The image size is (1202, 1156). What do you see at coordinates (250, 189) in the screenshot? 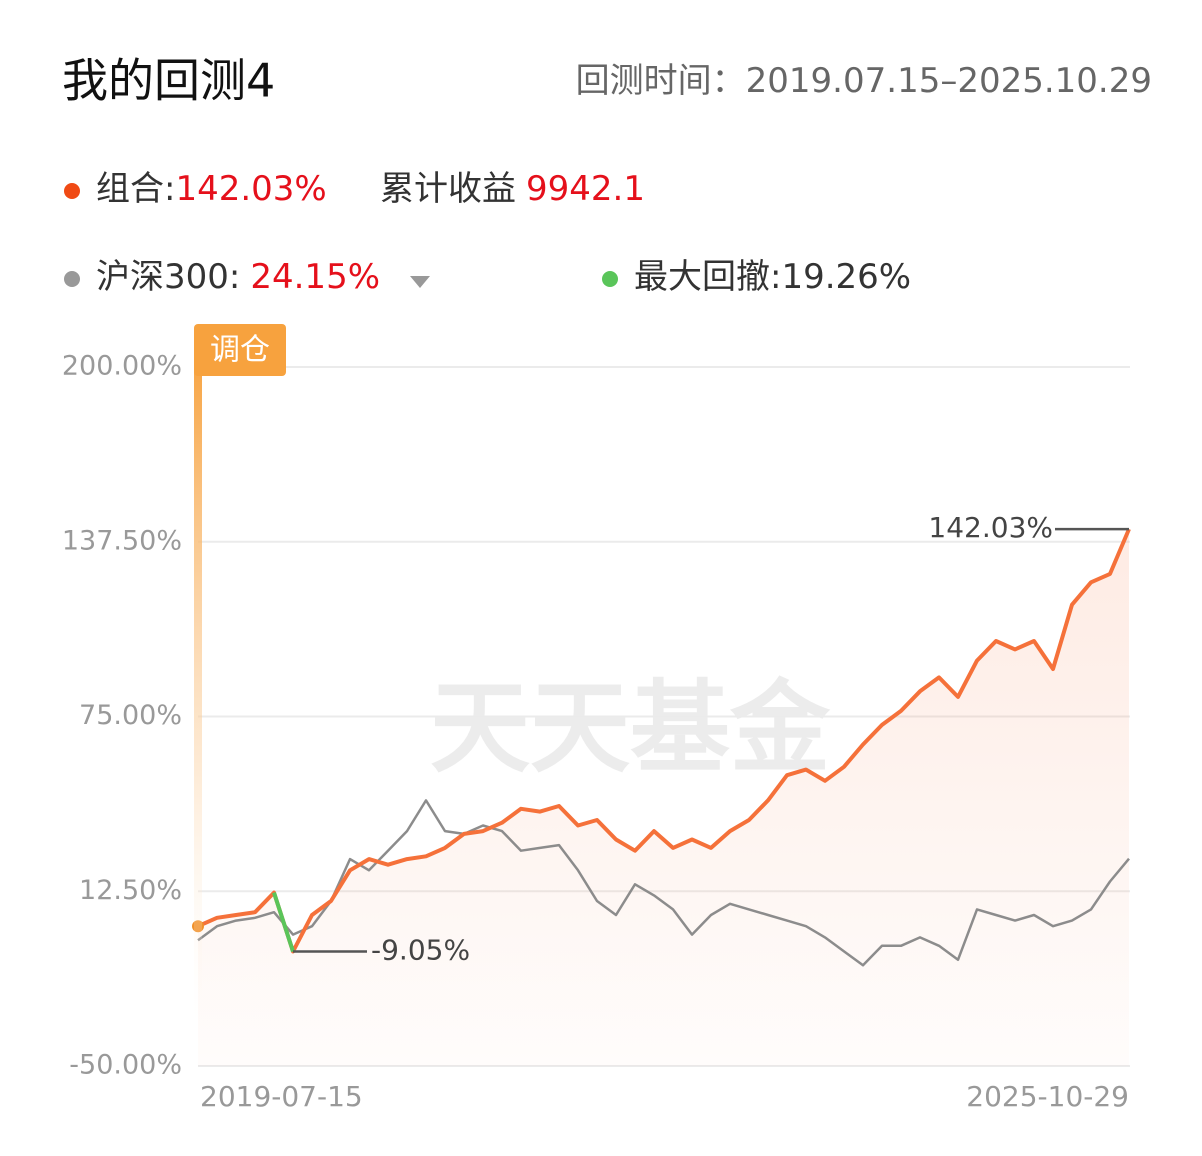
I see `legend-value: 142.03%` at bounding box center [250, 189].